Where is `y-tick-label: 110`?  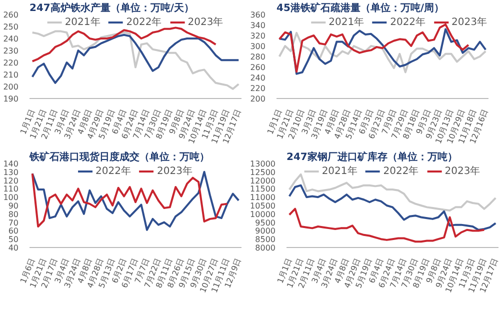 y-tick-label: 110 is located at coordinates (11, 189).